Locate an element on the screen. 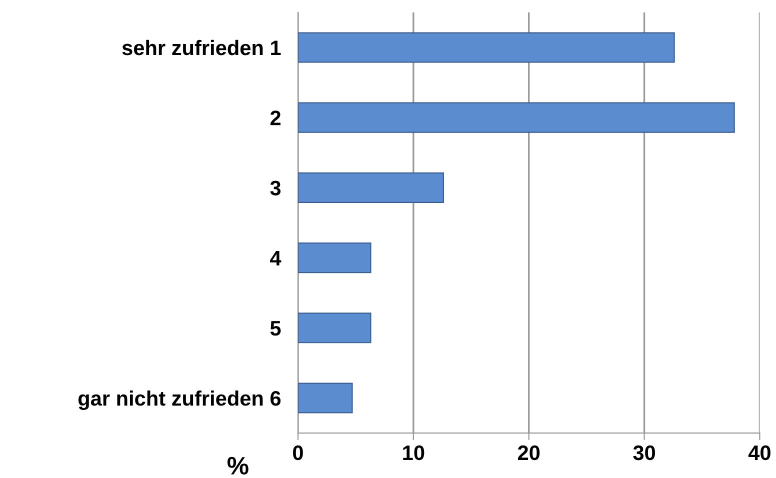  x-tick-label: 0 is located at coordinates (298, 452).